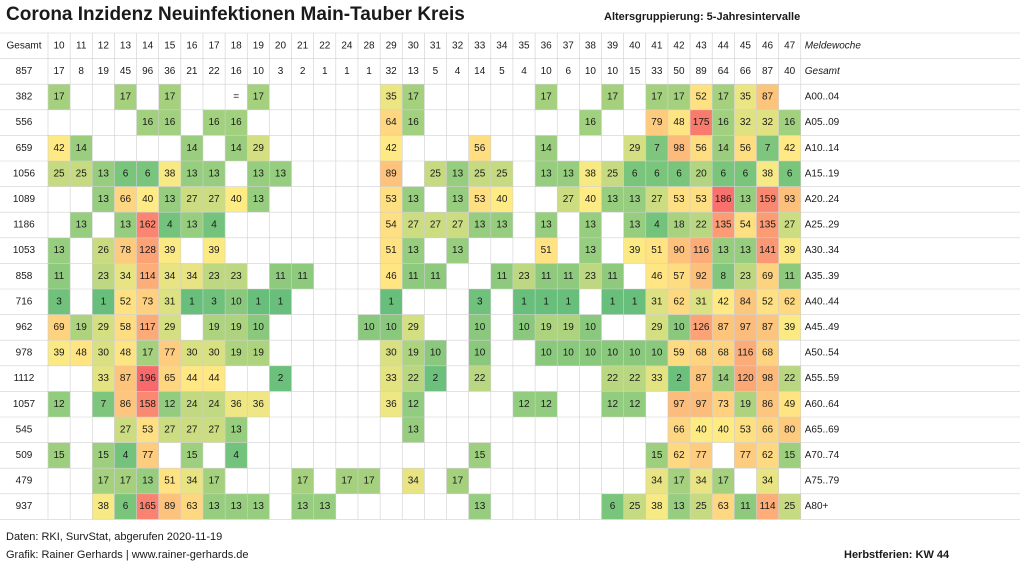  What do you see at coordinates (281, 45) in the screenshot?
I see `x-tick-label: 20` at bounding box center [281, 45].